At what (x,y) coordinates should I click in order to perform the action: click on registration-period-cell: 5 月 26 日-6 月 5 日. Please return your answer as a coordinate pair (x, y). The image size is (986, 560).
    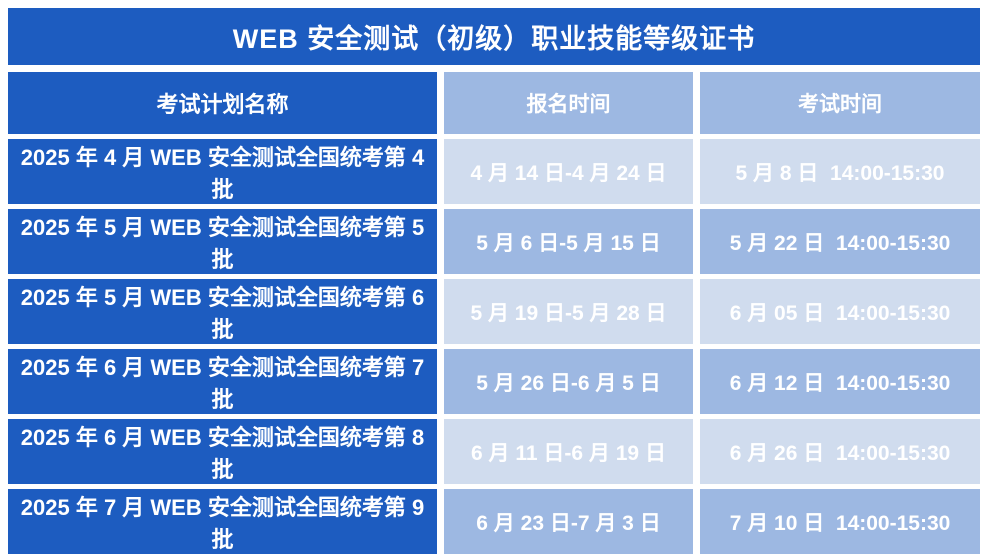
    Looking at the image, I should click on (568, 381).